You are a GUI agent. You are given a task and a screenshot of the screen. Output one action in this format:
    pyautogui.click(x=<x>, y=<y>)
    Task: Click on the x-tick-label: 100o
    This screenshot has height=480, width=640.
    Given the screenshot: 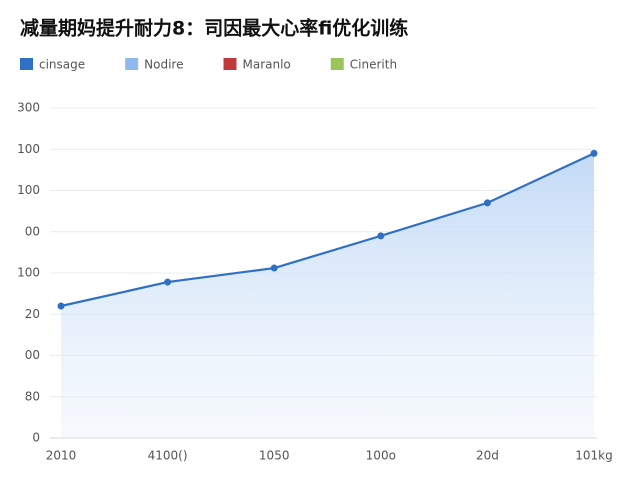 What is the action you would take?
    pyautogui.click(x=381, y=456)
    